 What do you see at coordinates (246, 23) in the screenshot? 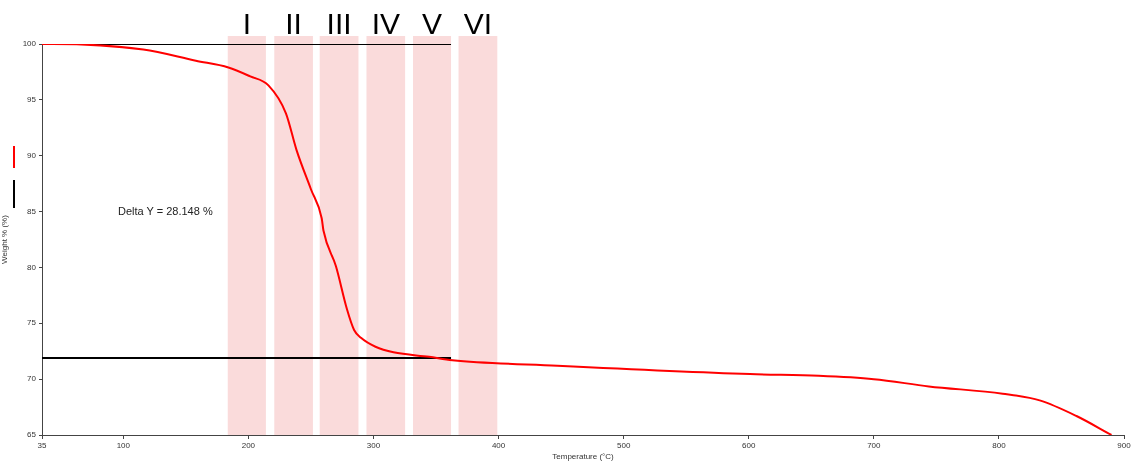
I see `band-label: I` at bounding box center [246, 23].